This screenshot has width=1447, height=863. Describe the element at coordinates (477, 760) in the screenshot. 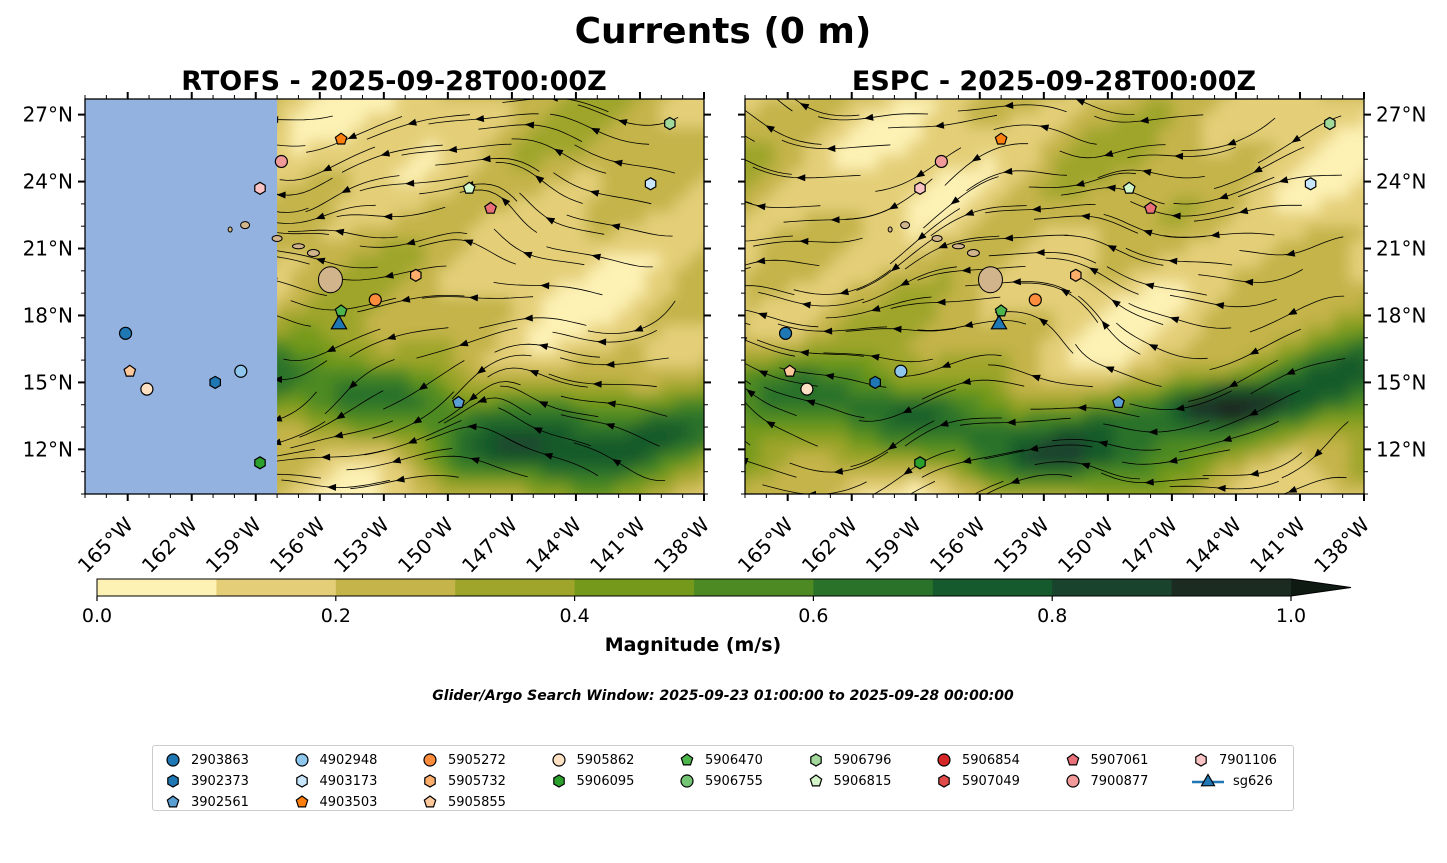

I see `legend-label: 5905272` at that location.